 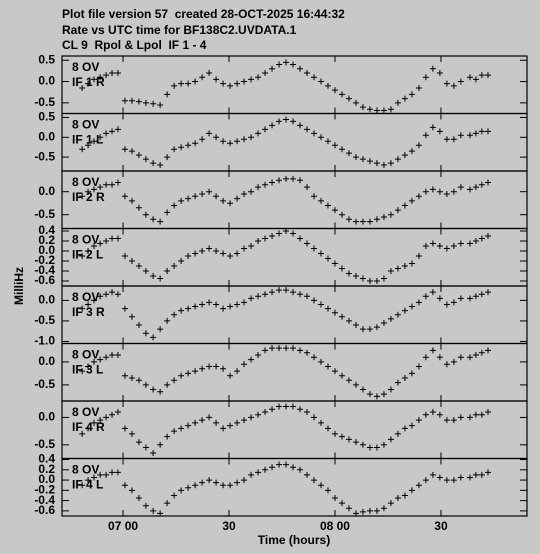 I want to click on x-tick-label: 07 00, so click(x=123, y=526).